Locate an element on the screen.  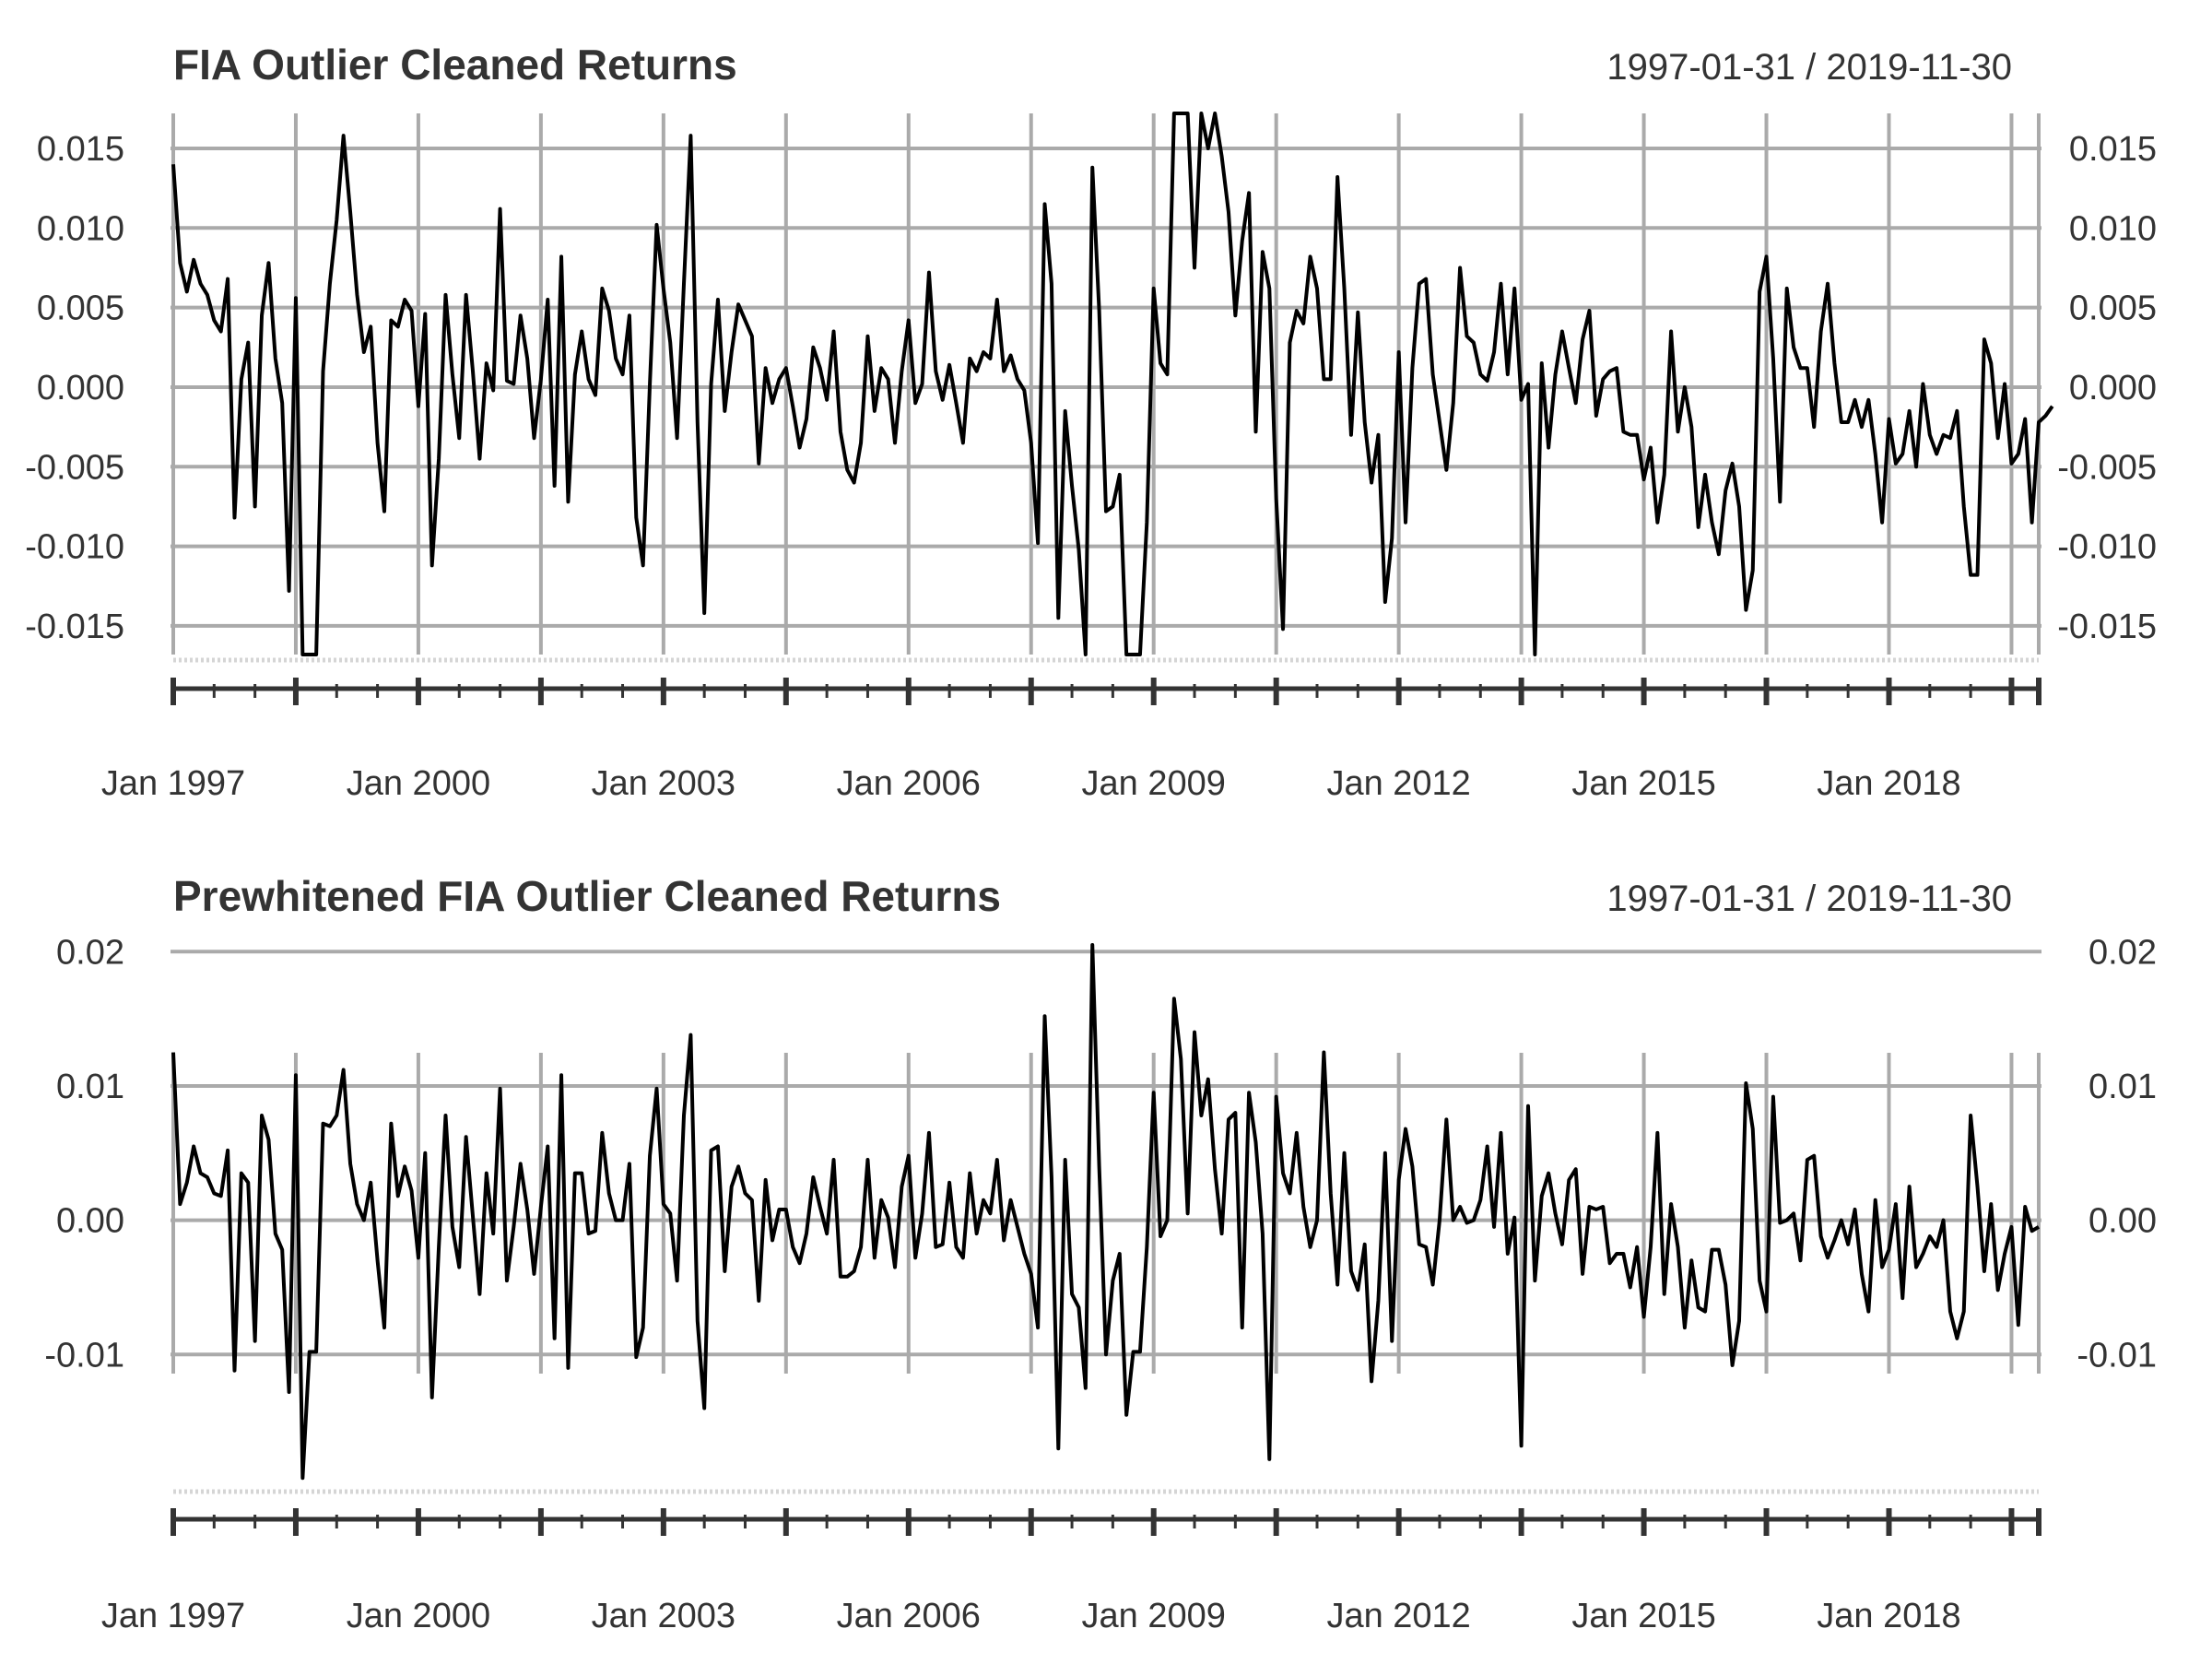
chart-title: Prewhitened FIA Outlier Cleaned Returns is located at coordinates (587, 896).